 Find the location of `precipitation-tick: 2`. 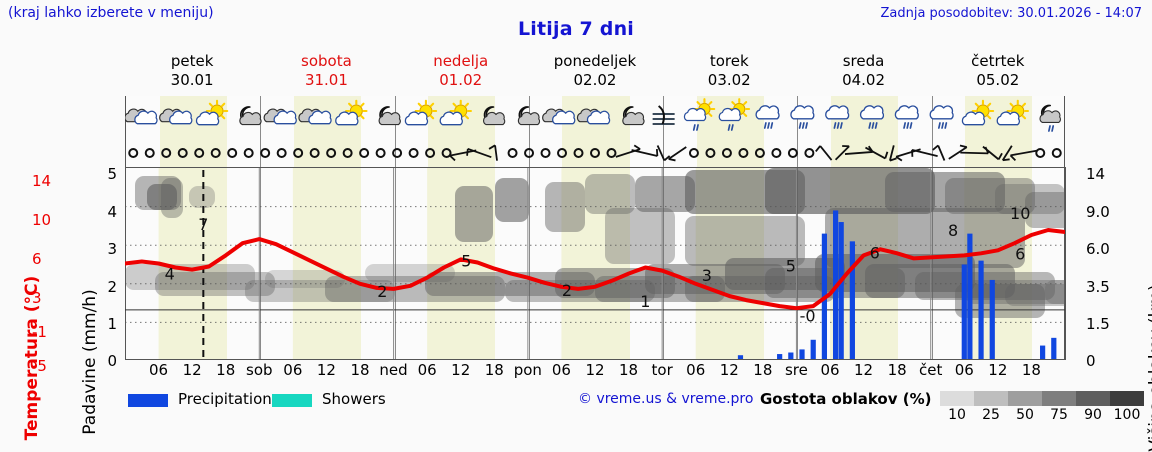

precipitation-tick: 2 is located at coordinates (107, 287).